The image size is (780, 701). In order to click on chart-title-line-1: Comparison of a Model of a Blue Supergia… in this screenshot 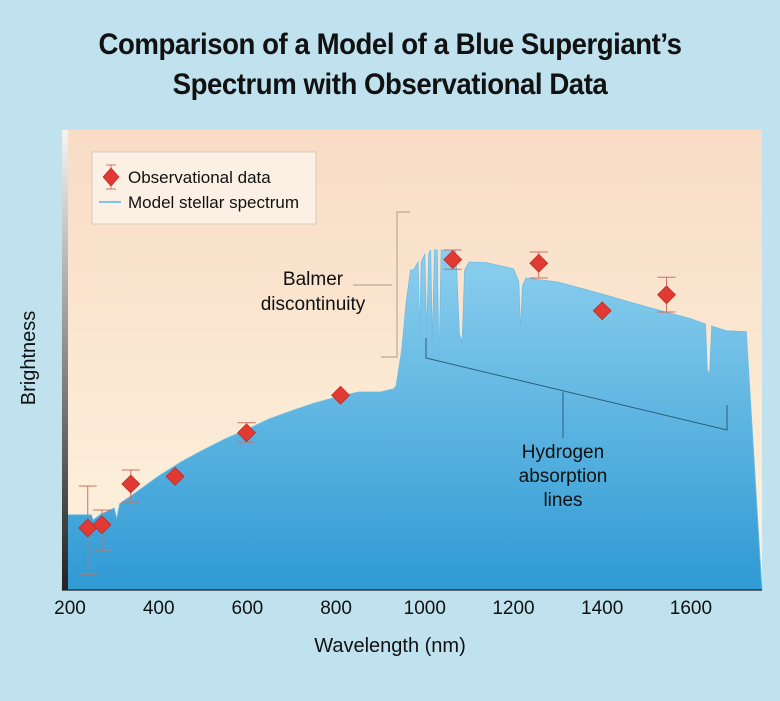, I will do `click(390, 44)`.